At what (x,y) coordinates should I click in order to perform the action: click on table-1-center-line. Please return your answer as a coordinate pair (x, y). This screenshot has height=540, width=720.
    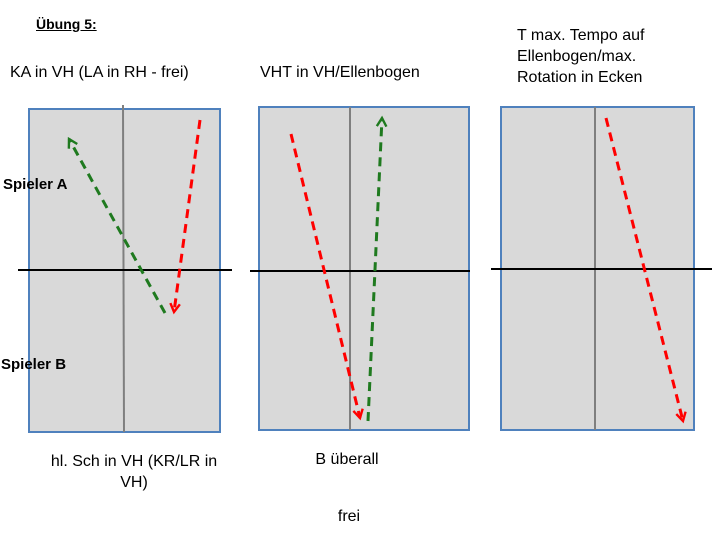
    Looking at the image, I should click on (123, 268).